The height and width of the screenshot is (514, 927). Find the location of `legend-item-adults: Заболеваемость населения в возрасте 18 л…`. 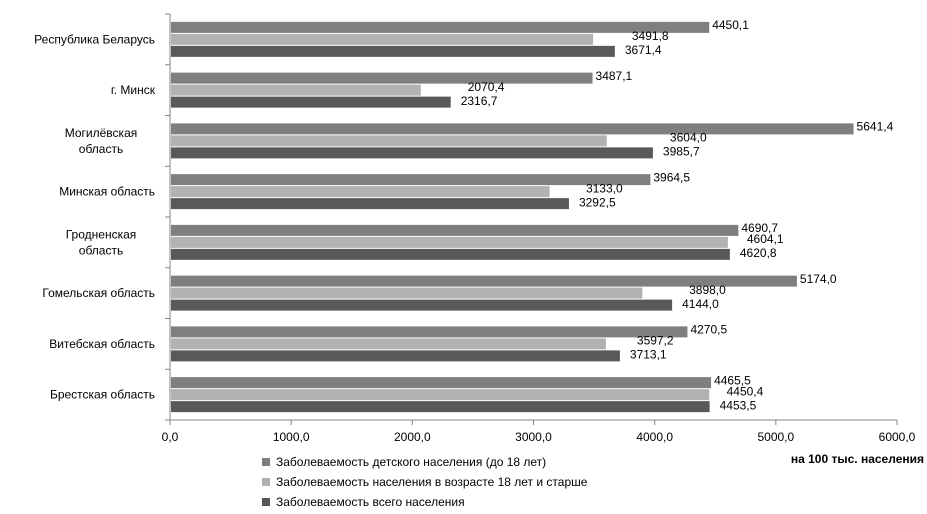

legend-item-adults: Заболеваемость населения в возрасте 18 л… is located at coordinates (424, 482).